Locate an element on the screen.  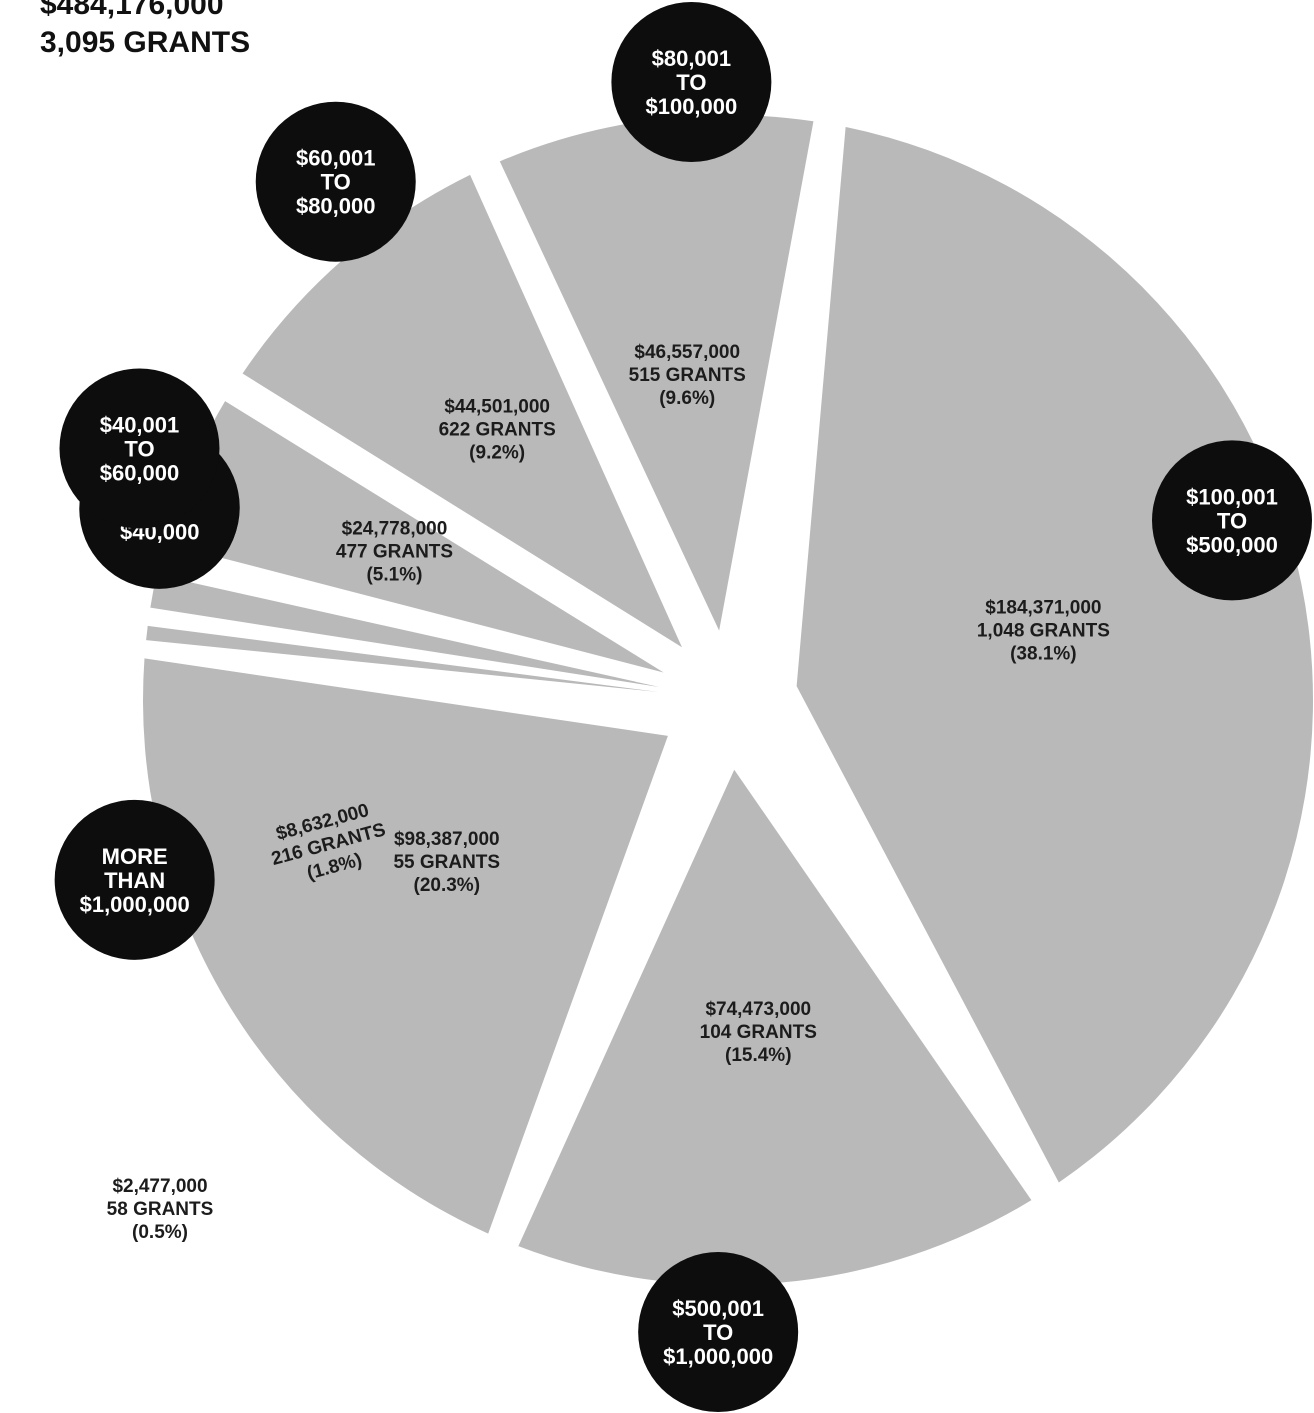
slice-amount: $98,387,000 is located at coordinates (447, 839).